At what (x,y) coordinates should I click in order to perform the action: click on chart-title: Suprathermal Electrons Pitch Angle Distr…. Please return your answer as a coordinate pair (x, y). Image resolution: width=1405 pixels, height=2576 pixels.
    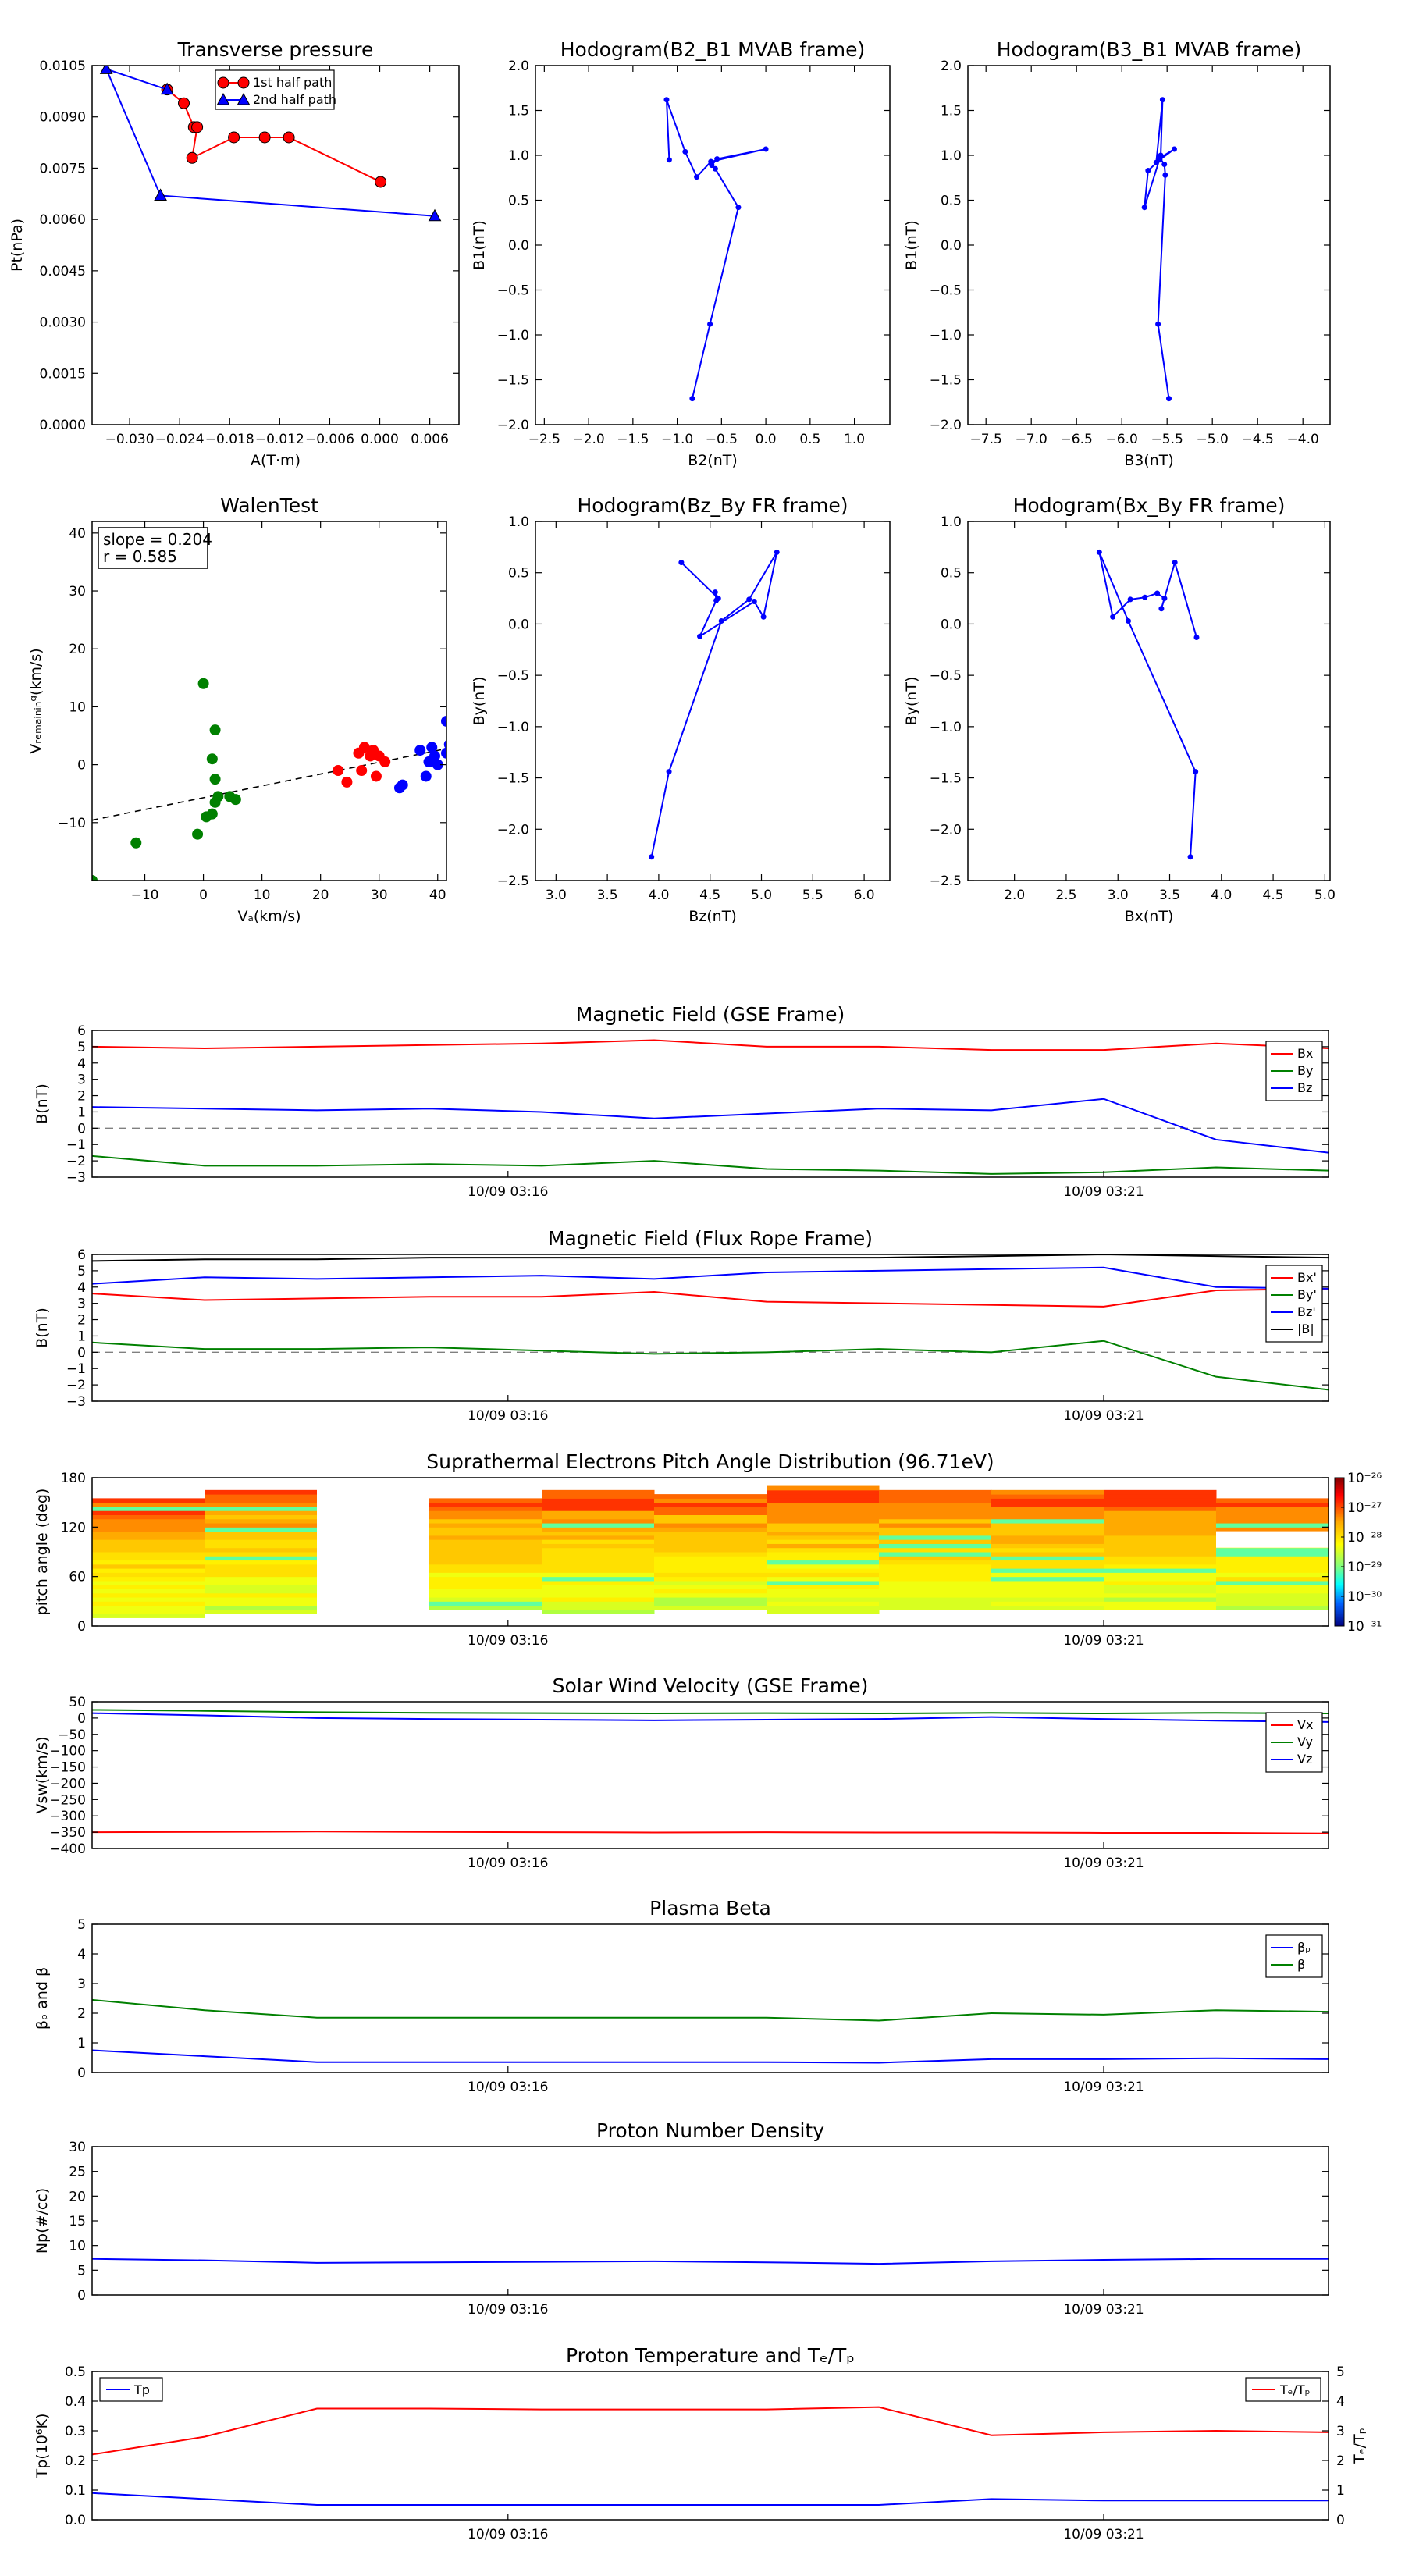
    Looking at the image, I should click on (710, 1461).